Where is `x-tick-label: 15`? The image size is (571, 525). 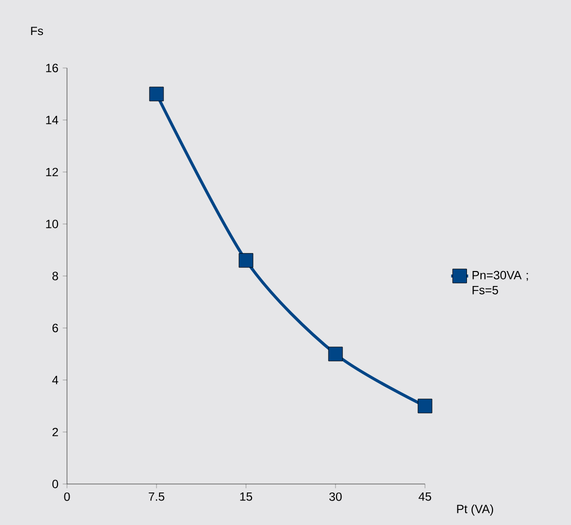
x-tick-label: 15 is located at coordinates (246, 496).